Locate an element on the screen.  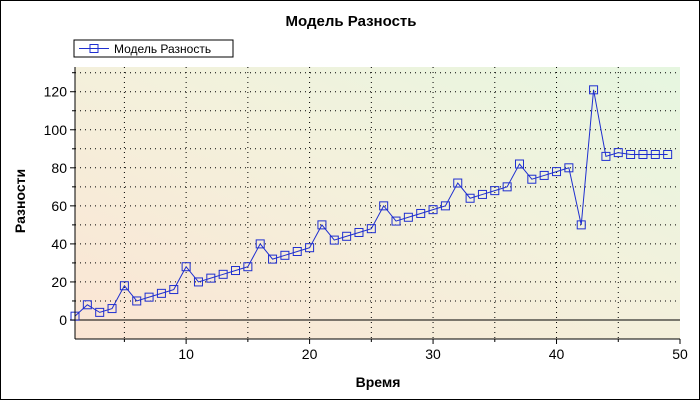
x-axis-title: Время is located at coordinates (378, 382).